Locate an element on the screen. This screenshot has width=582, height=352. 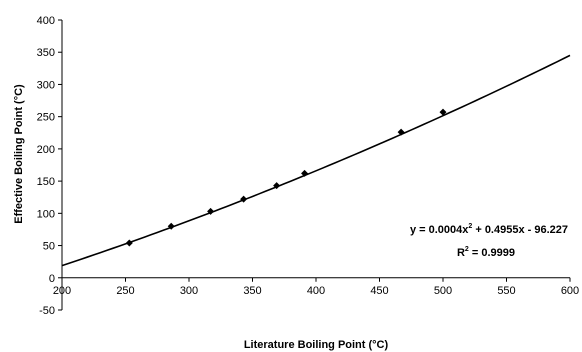
x-tick-label: 250 is located at coordinates (125, 291).